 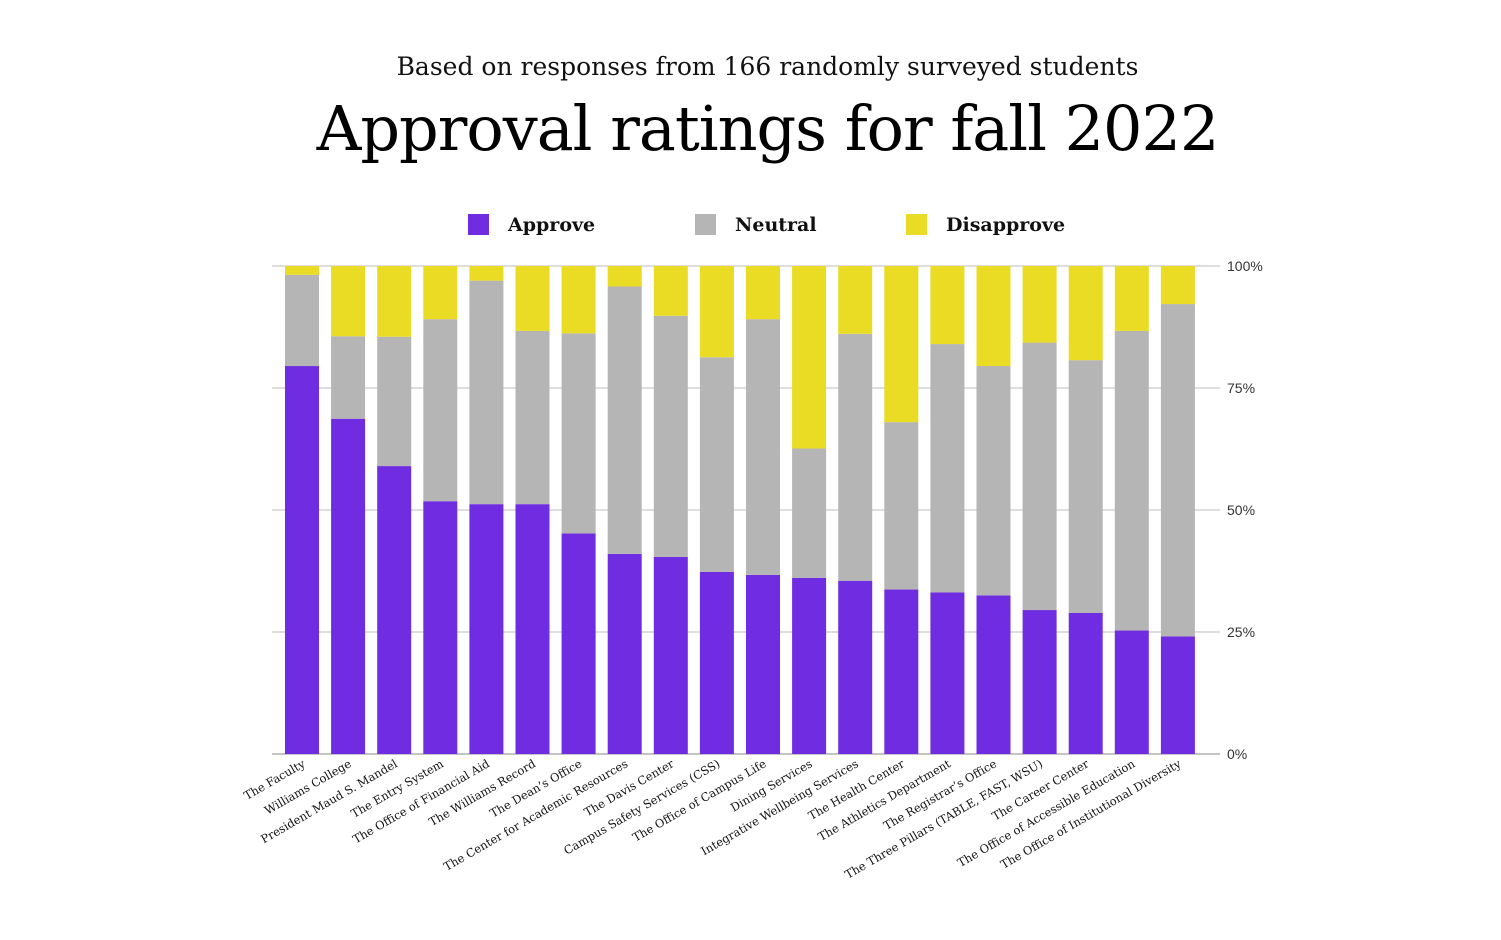 I want to click on y-tick-label: 50%, so click(x=1241, y=510).